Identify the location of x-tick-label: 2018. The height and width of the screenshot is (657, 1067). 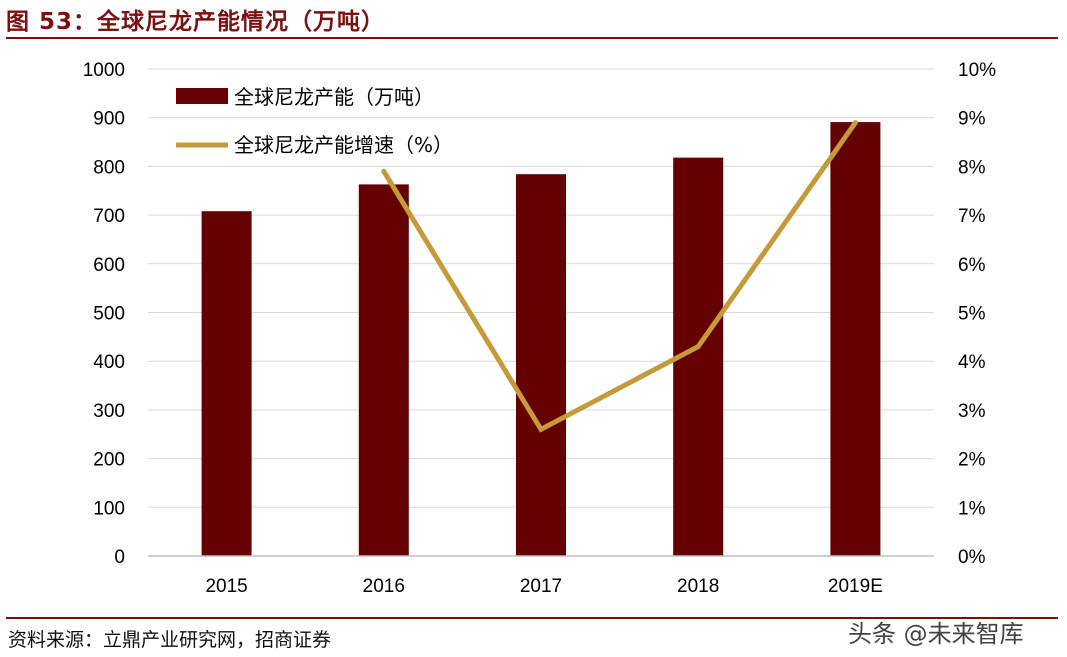
(698, 586).